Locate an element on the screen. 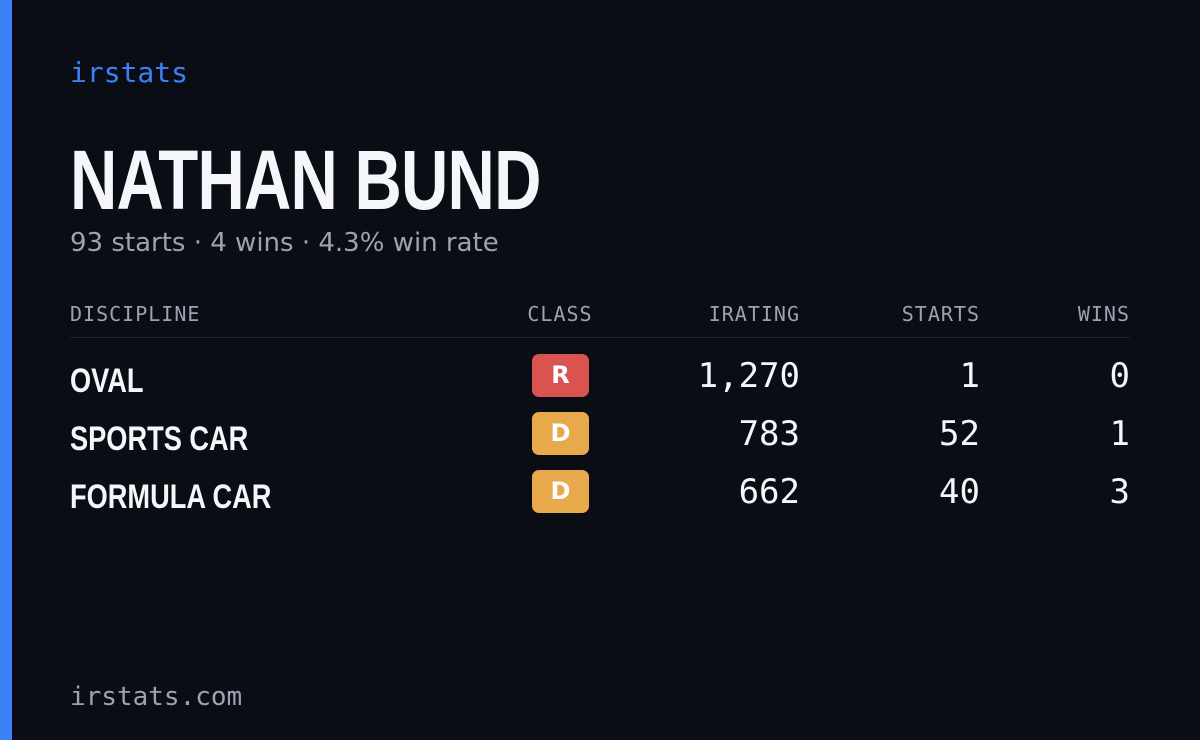 The width and height of the screenshot is (1200, 740). starts: 52 is located at coordinates (959, 434).